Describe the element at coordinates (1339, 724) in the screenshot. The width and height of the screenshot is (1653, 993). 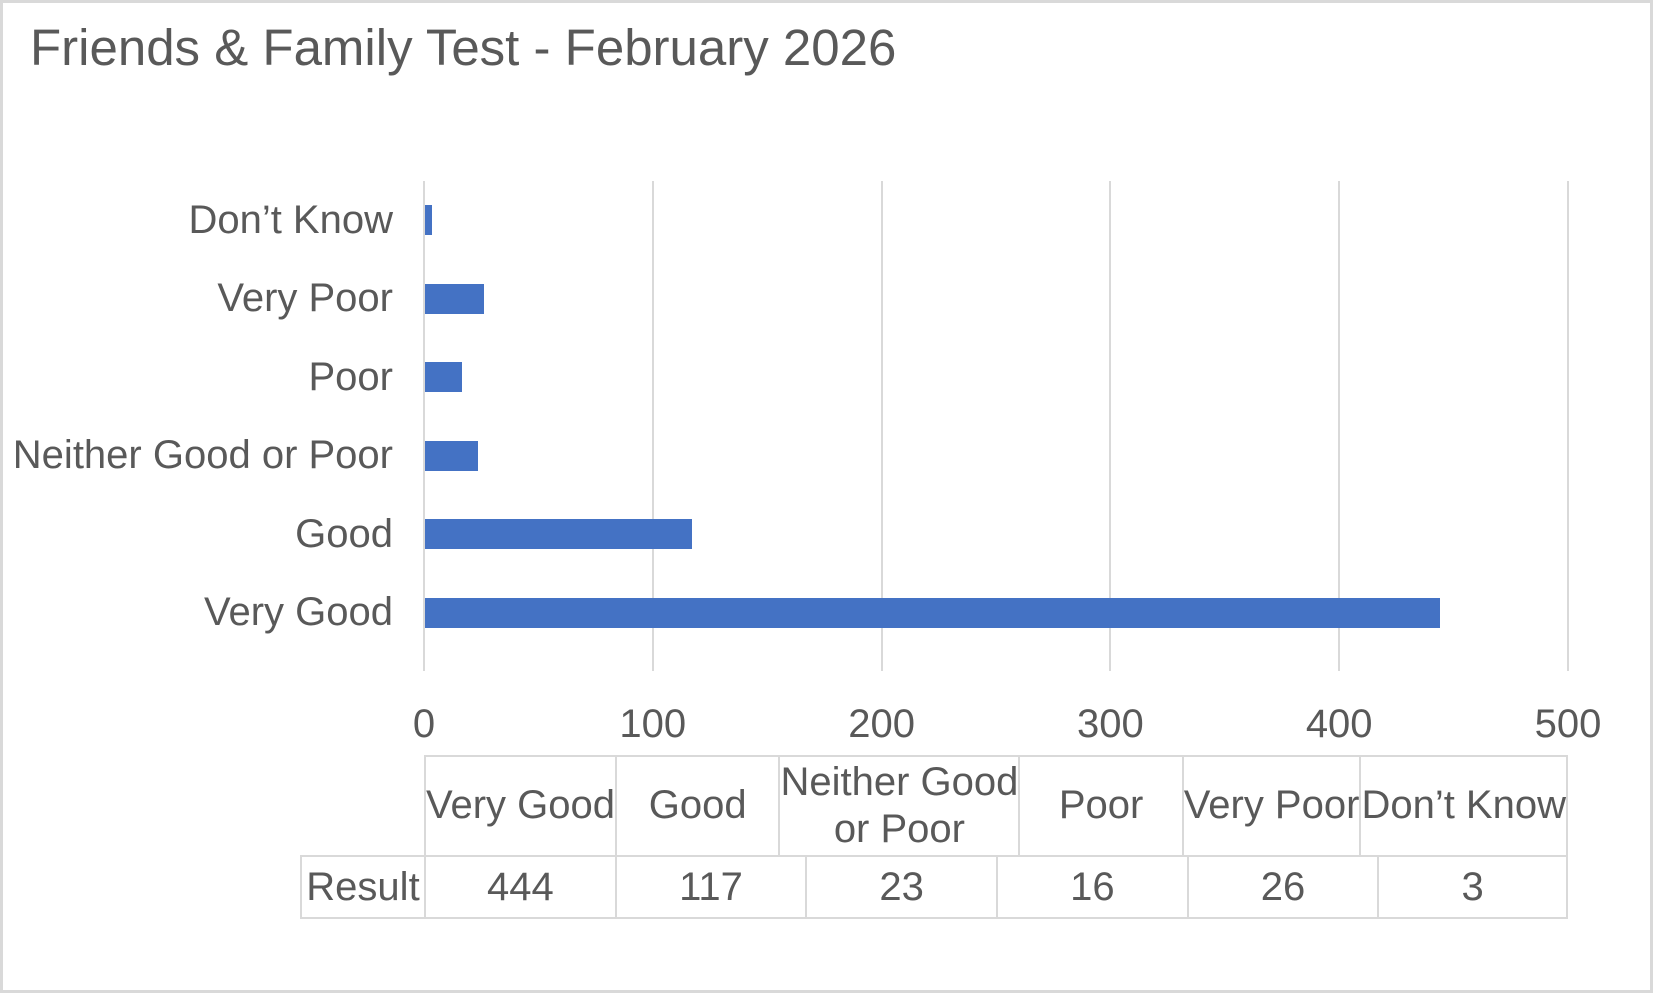
I see `value-axis-tick-label: 400` at that location.